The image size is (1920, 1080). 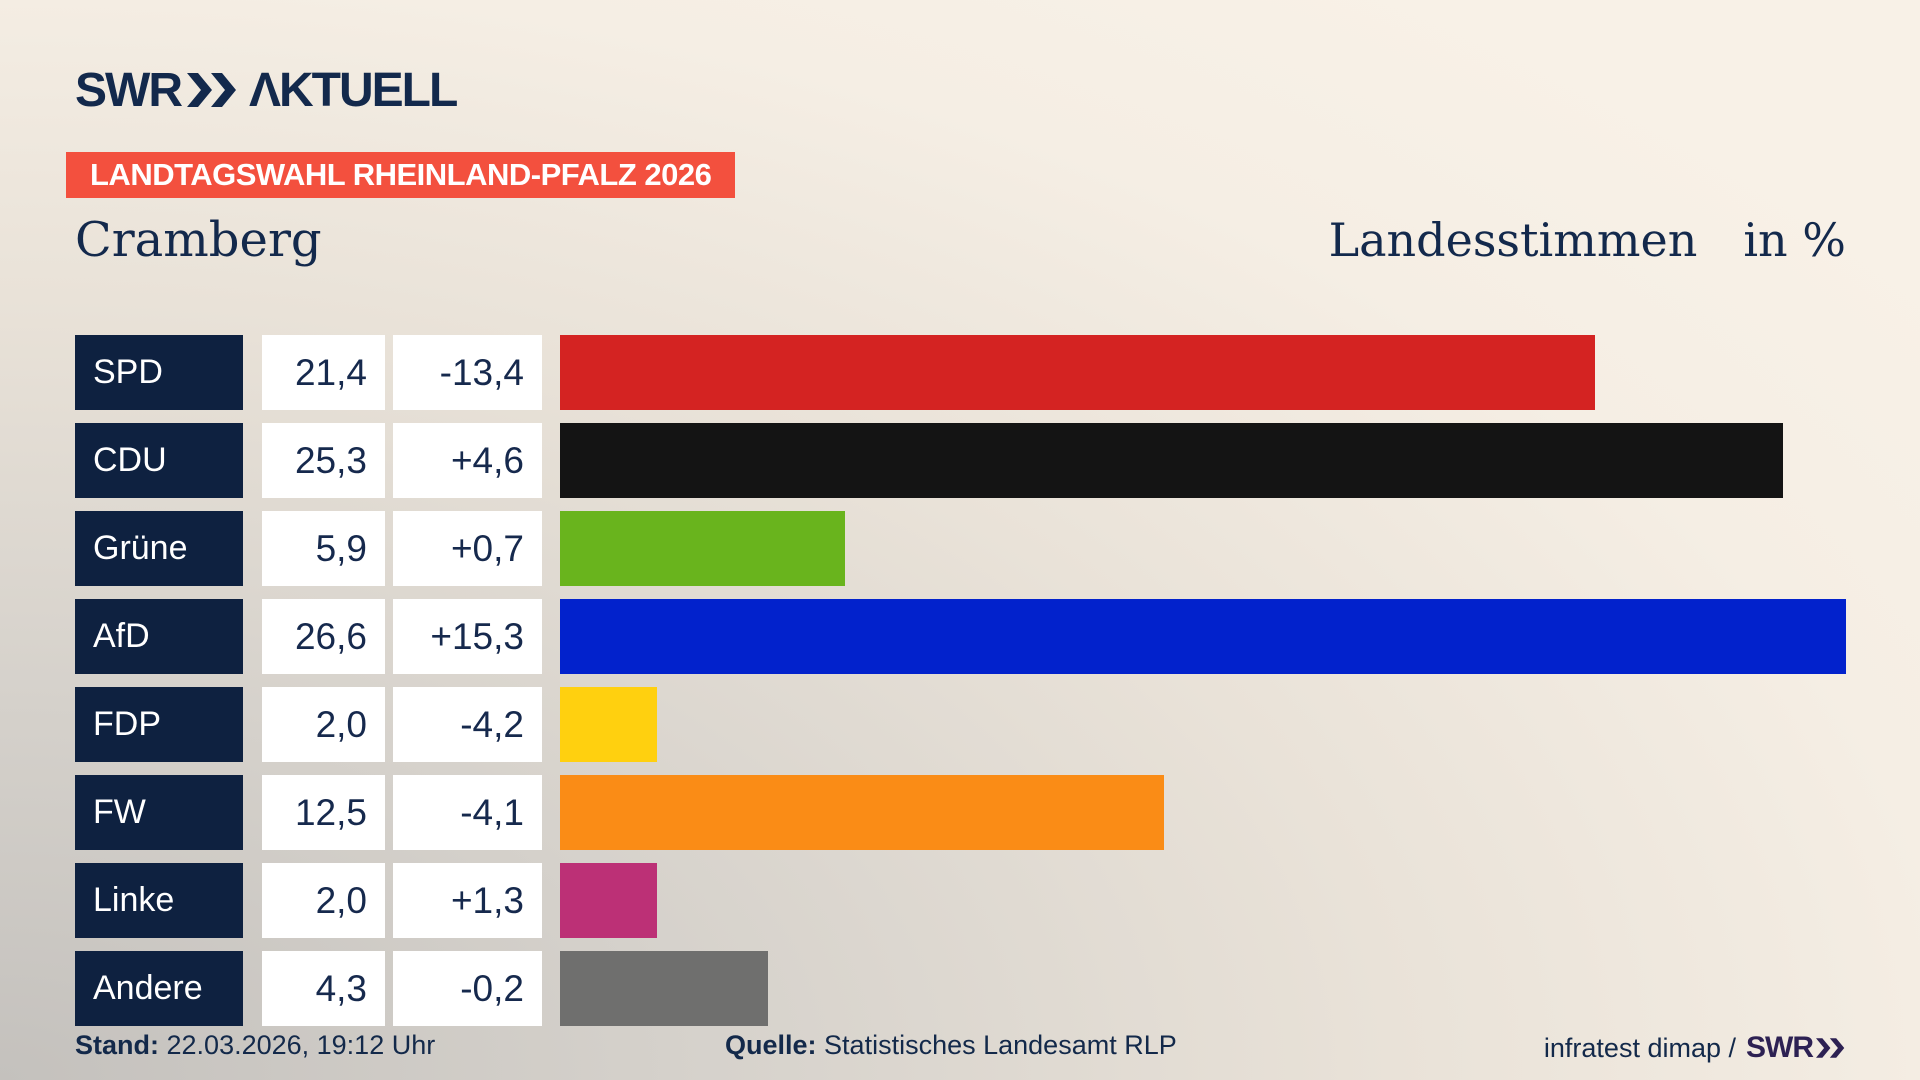 I want to click on credit-text: infratest dimap /, so click(x=1639, y=1047).